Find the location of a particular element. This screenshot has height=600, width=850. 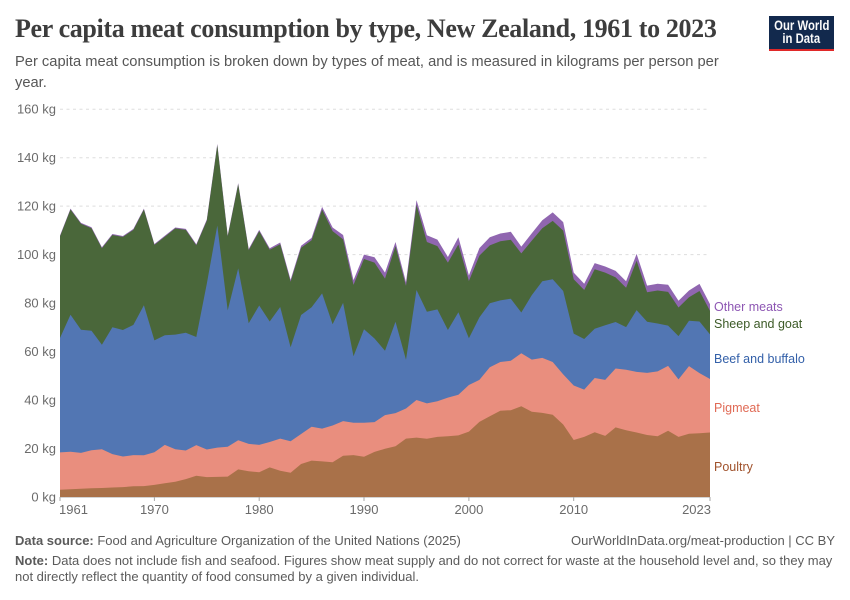

svg-text: 120 kg is located at coordinates (36, 206).